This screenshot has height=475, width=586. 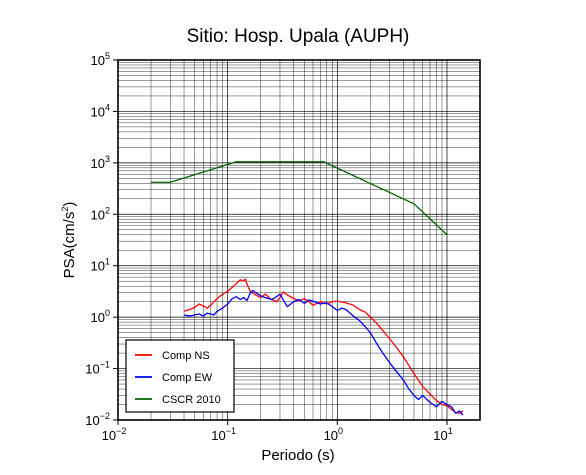 I want to click on legend-box, so click(x=180, y=376).